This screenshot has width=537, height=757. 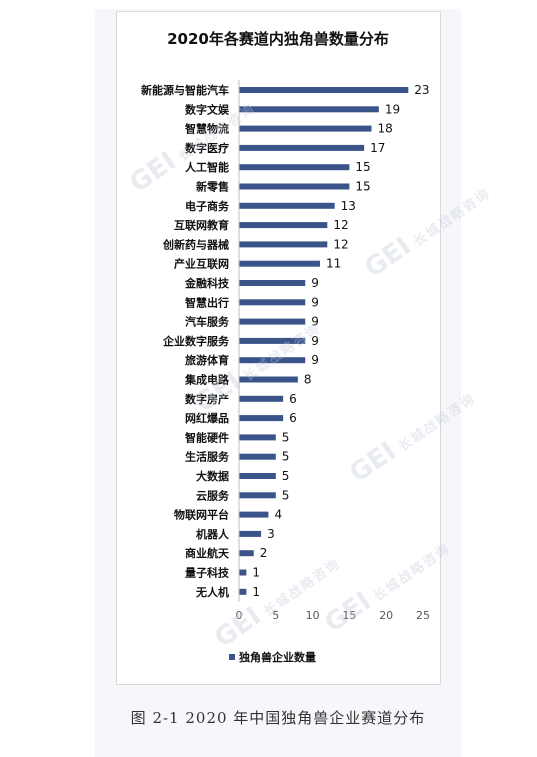 What do you see at coordinates (278, 718) in the screenshot?
I see `figure-caption: 图 2-1 2020 年中国独角兽企业赛道分布` at bounding box center [278, 718].